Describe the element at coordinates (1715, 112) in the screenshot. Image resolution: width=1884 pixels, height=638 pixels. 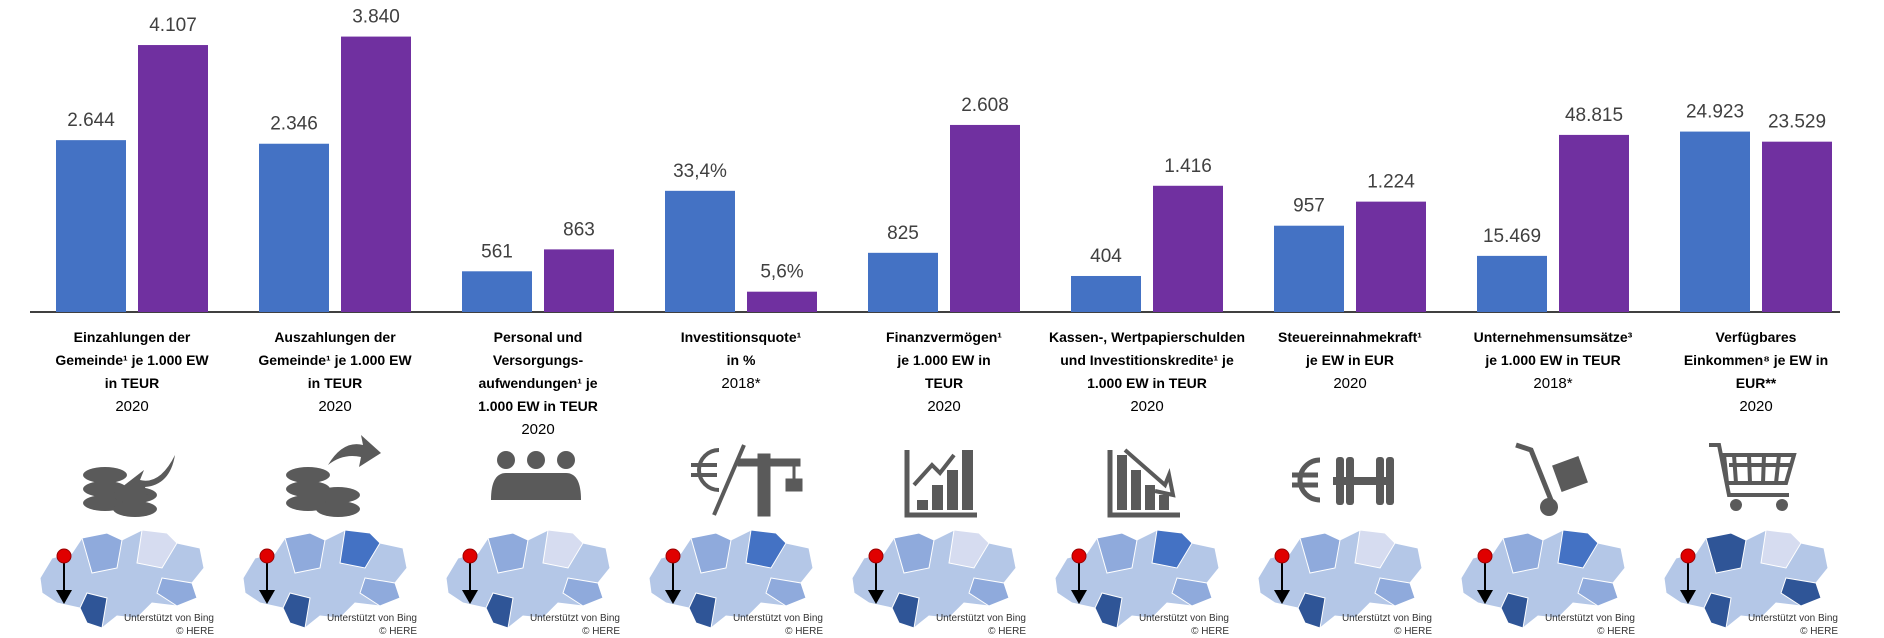
I see `value-label: 24.923` at that location.